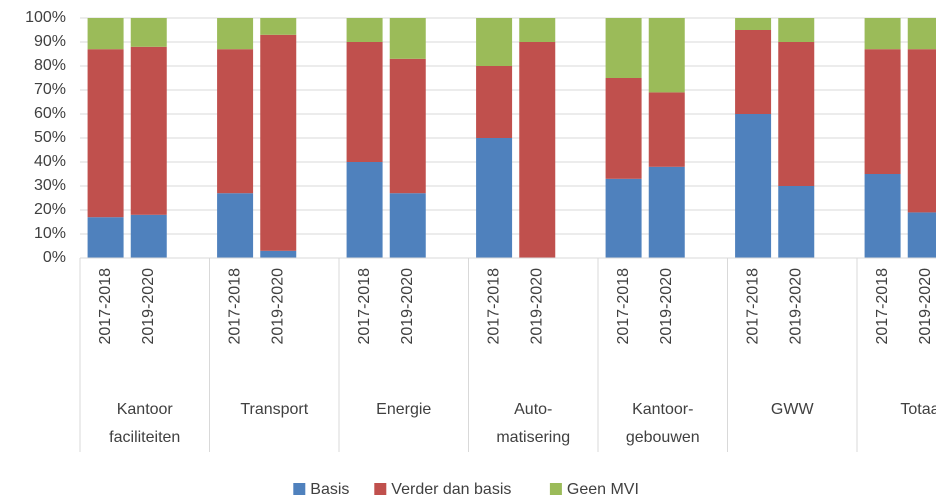 The image size is (936, 500). Describe the element at coordinates (50, 209) in the screenshot. I see `y-tick-label: 20%` at that location.